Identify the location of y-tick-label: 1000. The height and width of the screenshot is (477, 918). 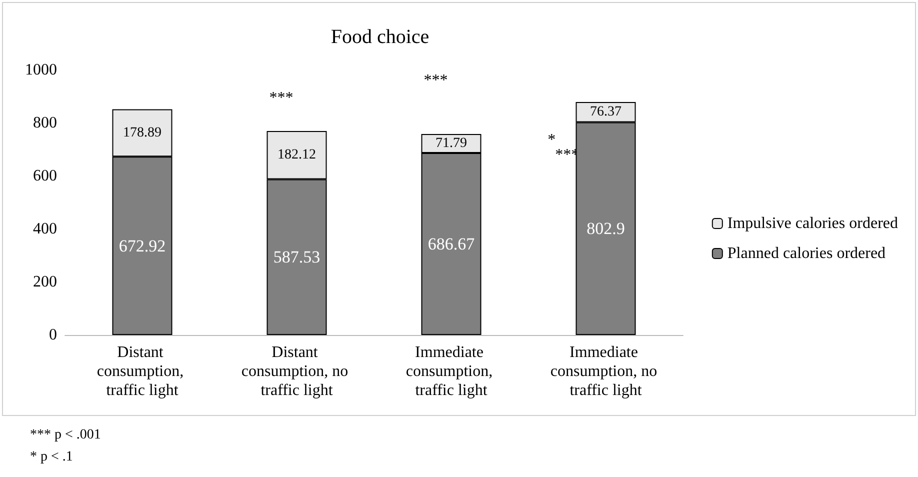
(41, 70).